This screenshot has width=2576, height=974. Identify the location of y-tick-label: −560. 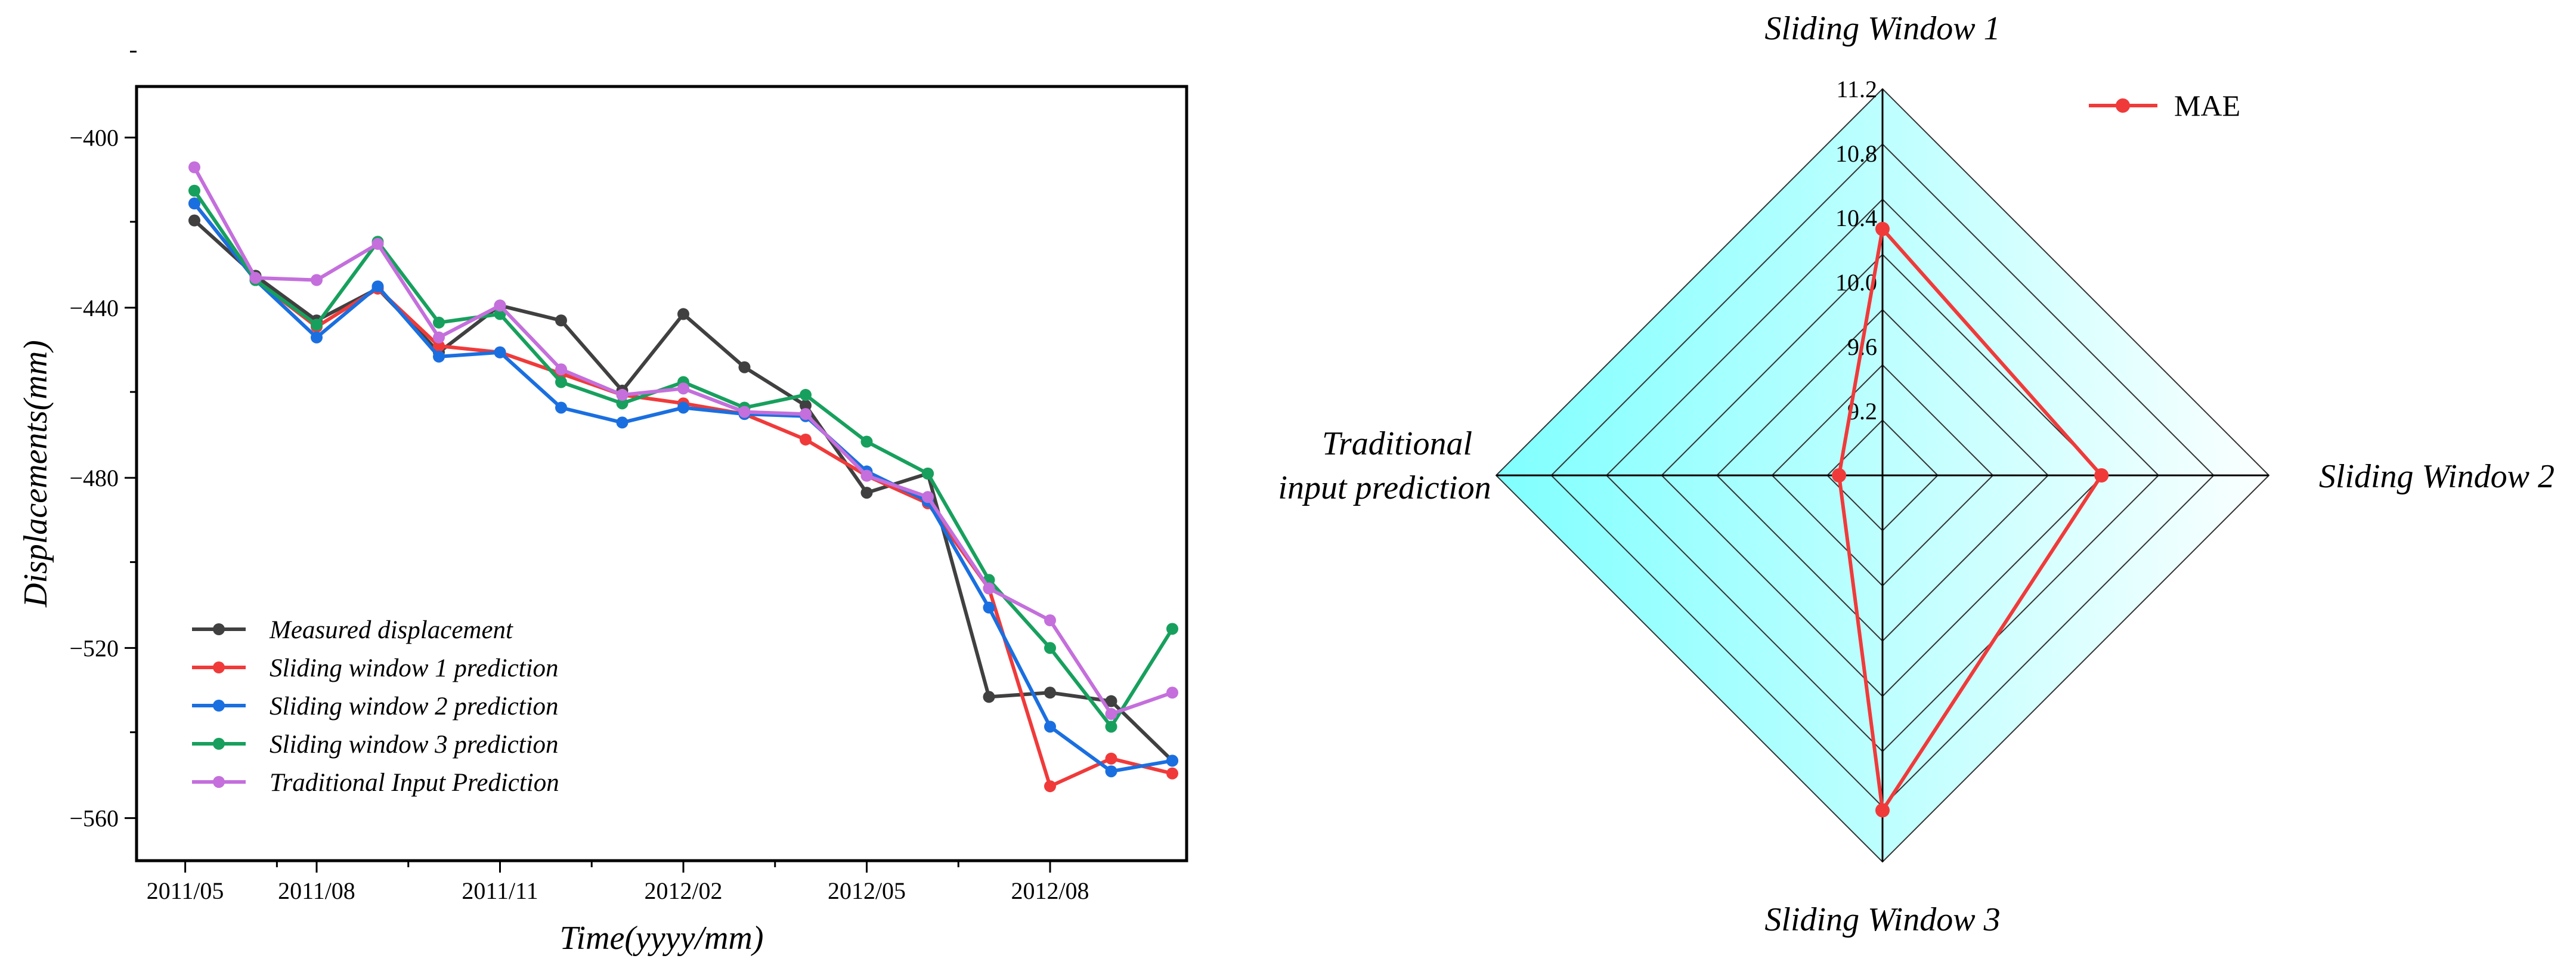
(94, 818).